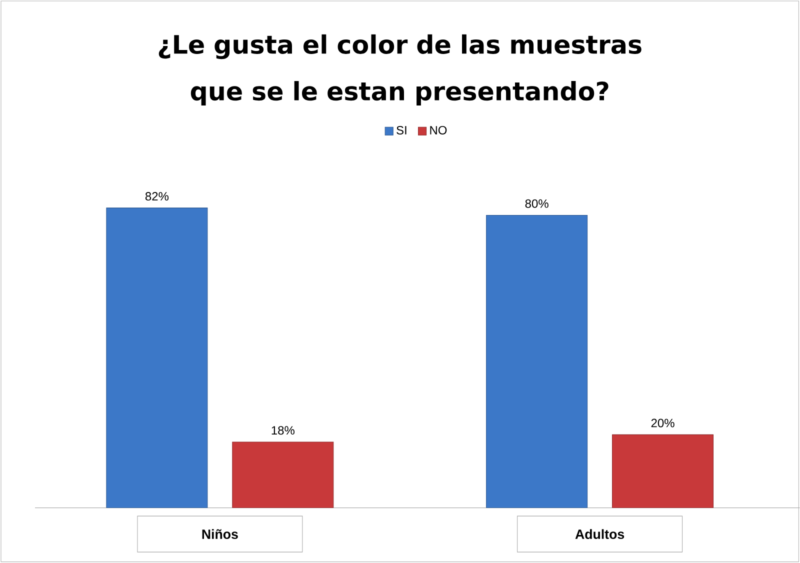 The image size is (800, 563). Describe the element at coordinates (662, 423) in the screenshot. I see `data-label: 20%` at that location.